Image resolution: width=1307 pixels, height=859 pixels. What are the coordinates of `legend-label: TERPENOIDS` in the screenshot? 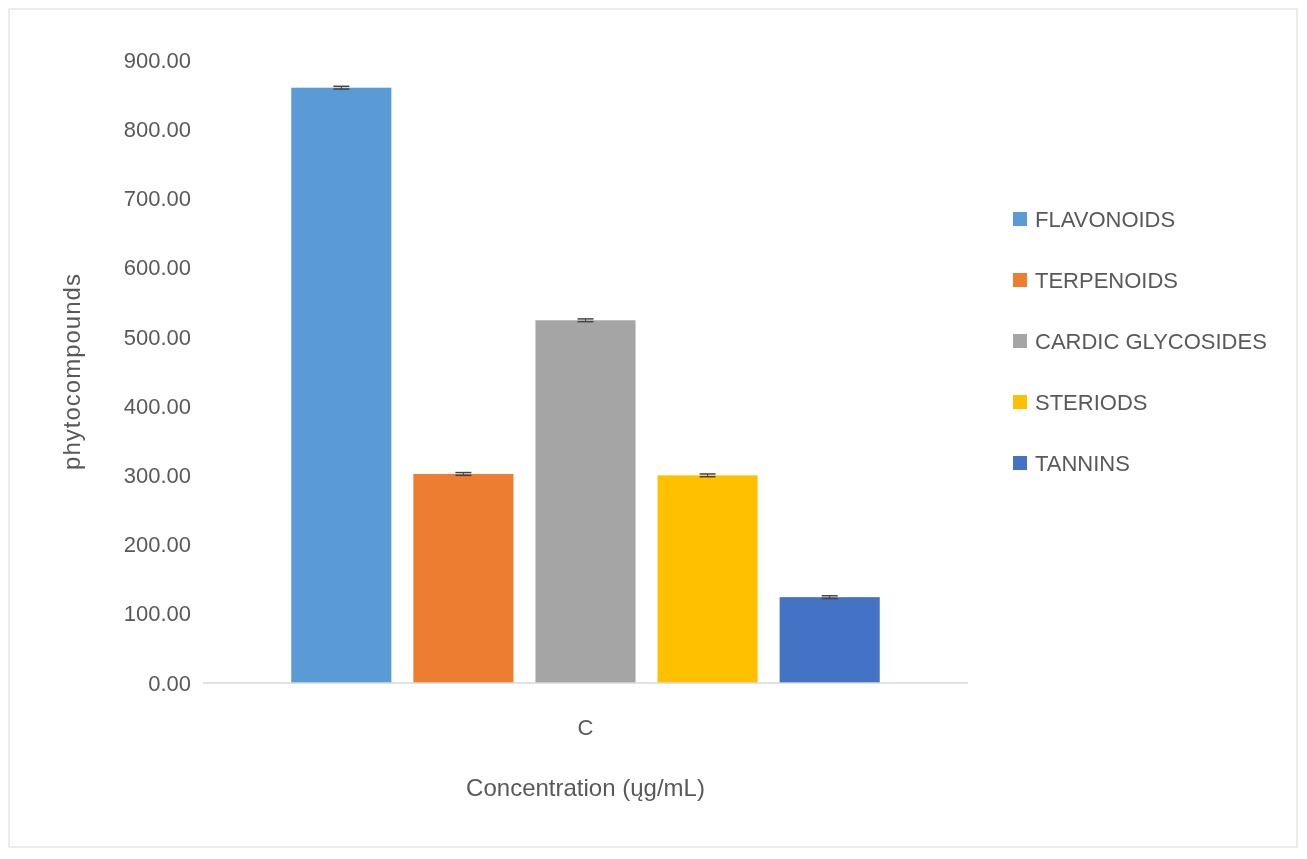 It's located at (1107, 280).